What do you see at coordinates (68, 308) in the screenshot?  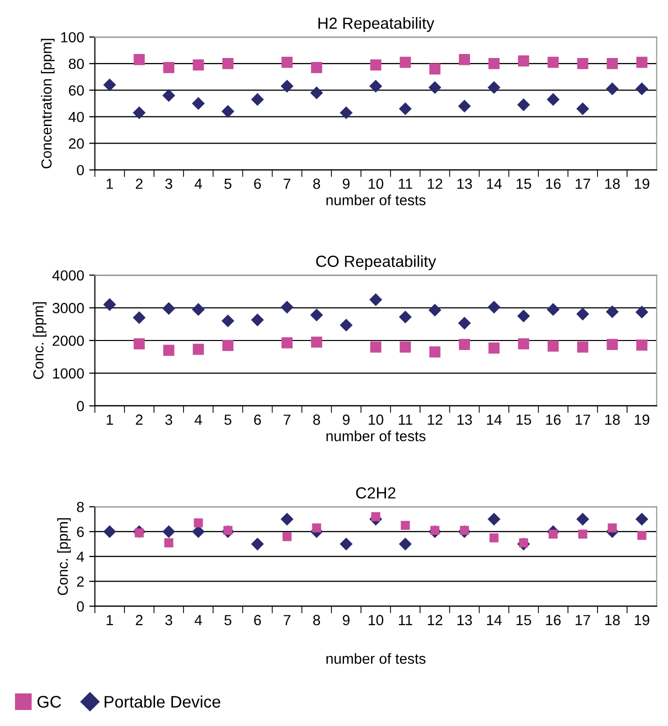 I see `y-tick-label: 3000` at bounding box center [68, 308].